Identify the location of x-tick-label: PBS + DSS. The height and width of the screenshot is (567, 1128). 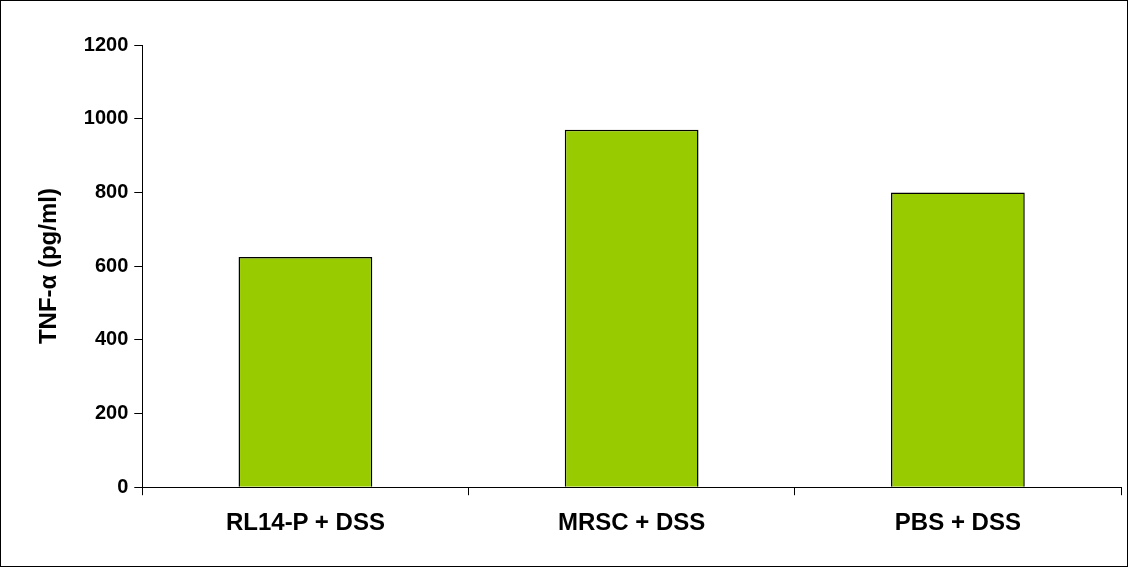
(957, 522).